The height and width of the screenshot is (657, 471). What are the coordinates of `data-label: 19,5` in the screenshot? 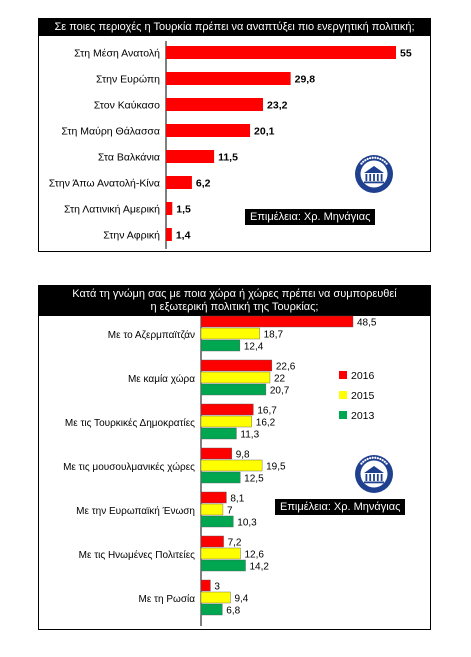 It's located at (276, 467).